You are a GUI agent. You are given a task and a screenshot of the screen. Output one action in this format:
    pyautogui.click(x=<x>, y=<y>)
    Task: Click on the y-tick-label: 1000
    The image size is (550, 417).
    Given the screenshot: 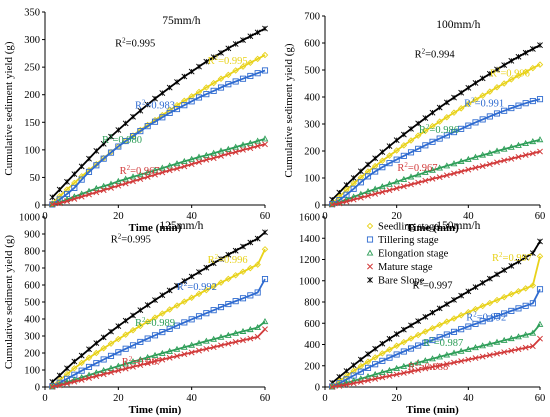 What is the action you would take?
    pyautogui.click(x=309, y=281)
    